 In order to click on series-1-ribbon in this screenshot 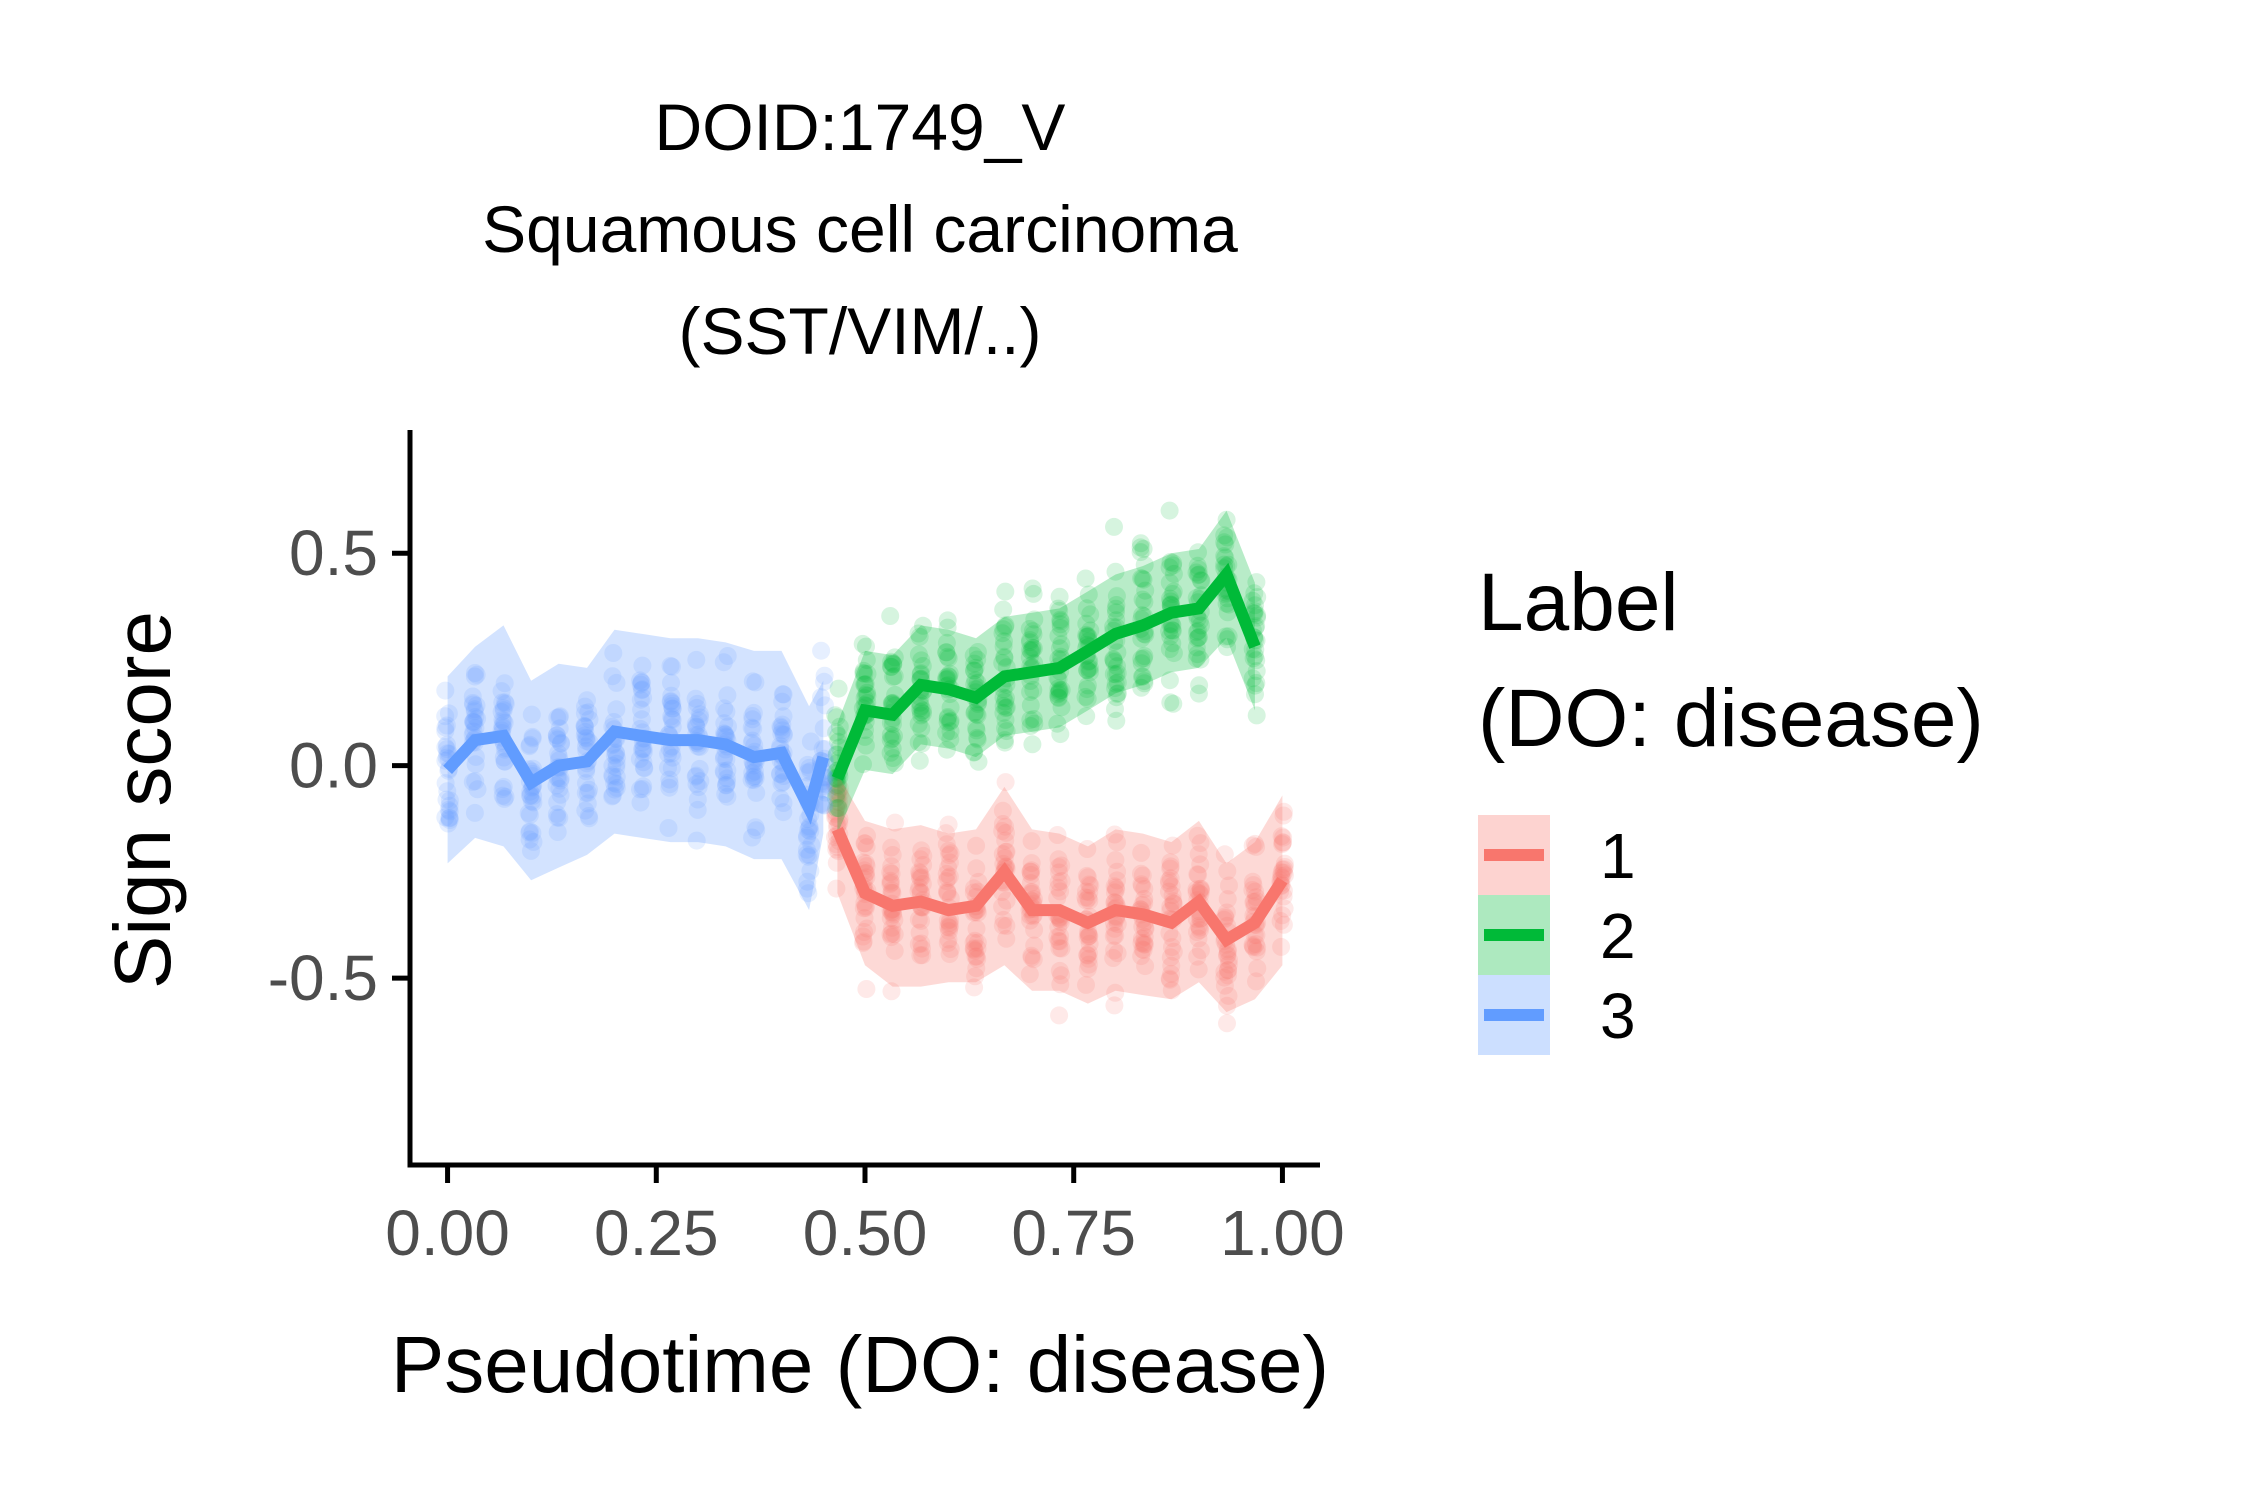, I will do `click(1060, 893)`.